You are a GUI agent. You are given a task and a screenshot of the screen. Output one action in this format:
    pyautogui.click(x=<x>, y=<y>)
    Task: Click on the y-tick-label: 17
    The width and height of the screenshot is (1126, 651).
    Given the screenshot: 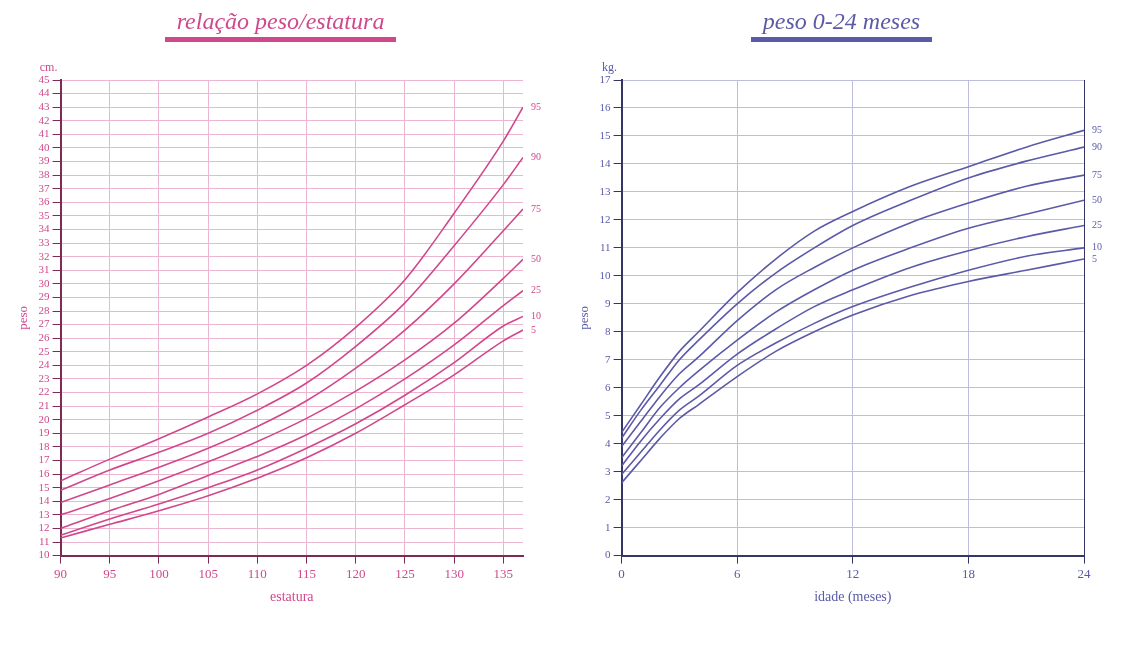 What is the action you would take?
    pyautogui.click(x=44, y=459)
    